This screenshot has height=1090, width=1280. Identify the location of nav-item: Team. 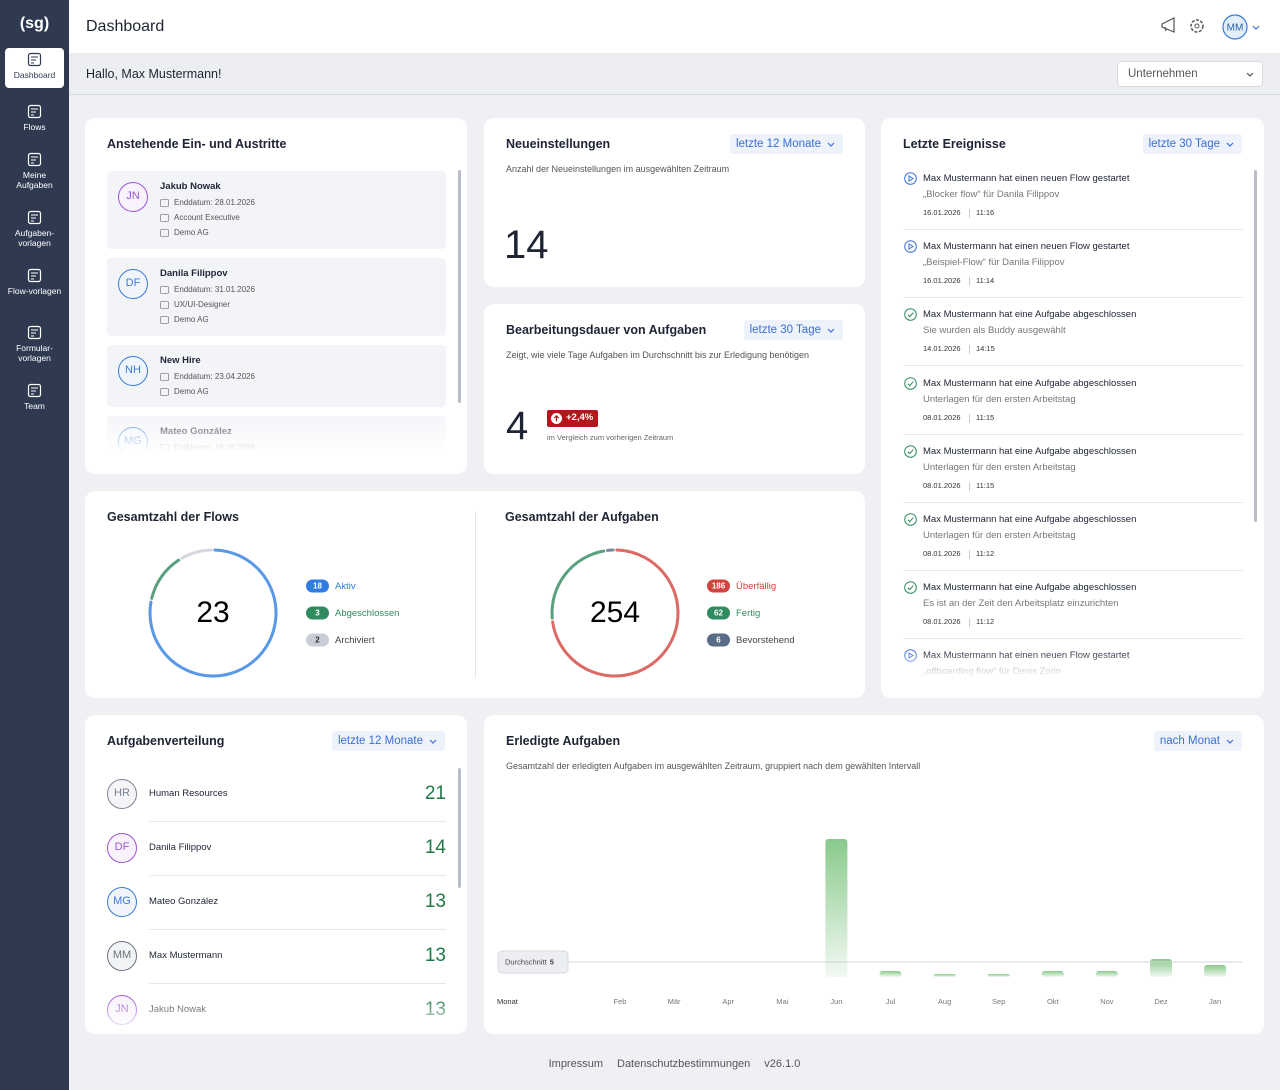
(34, 403).